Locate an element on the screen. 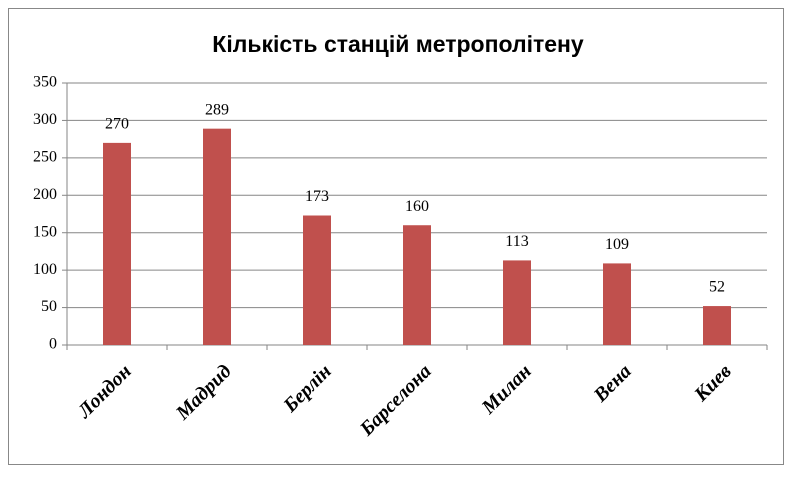 The height and width of the screenshot is (477, 799). data-label: 113 is located at coordinates (516, 241).